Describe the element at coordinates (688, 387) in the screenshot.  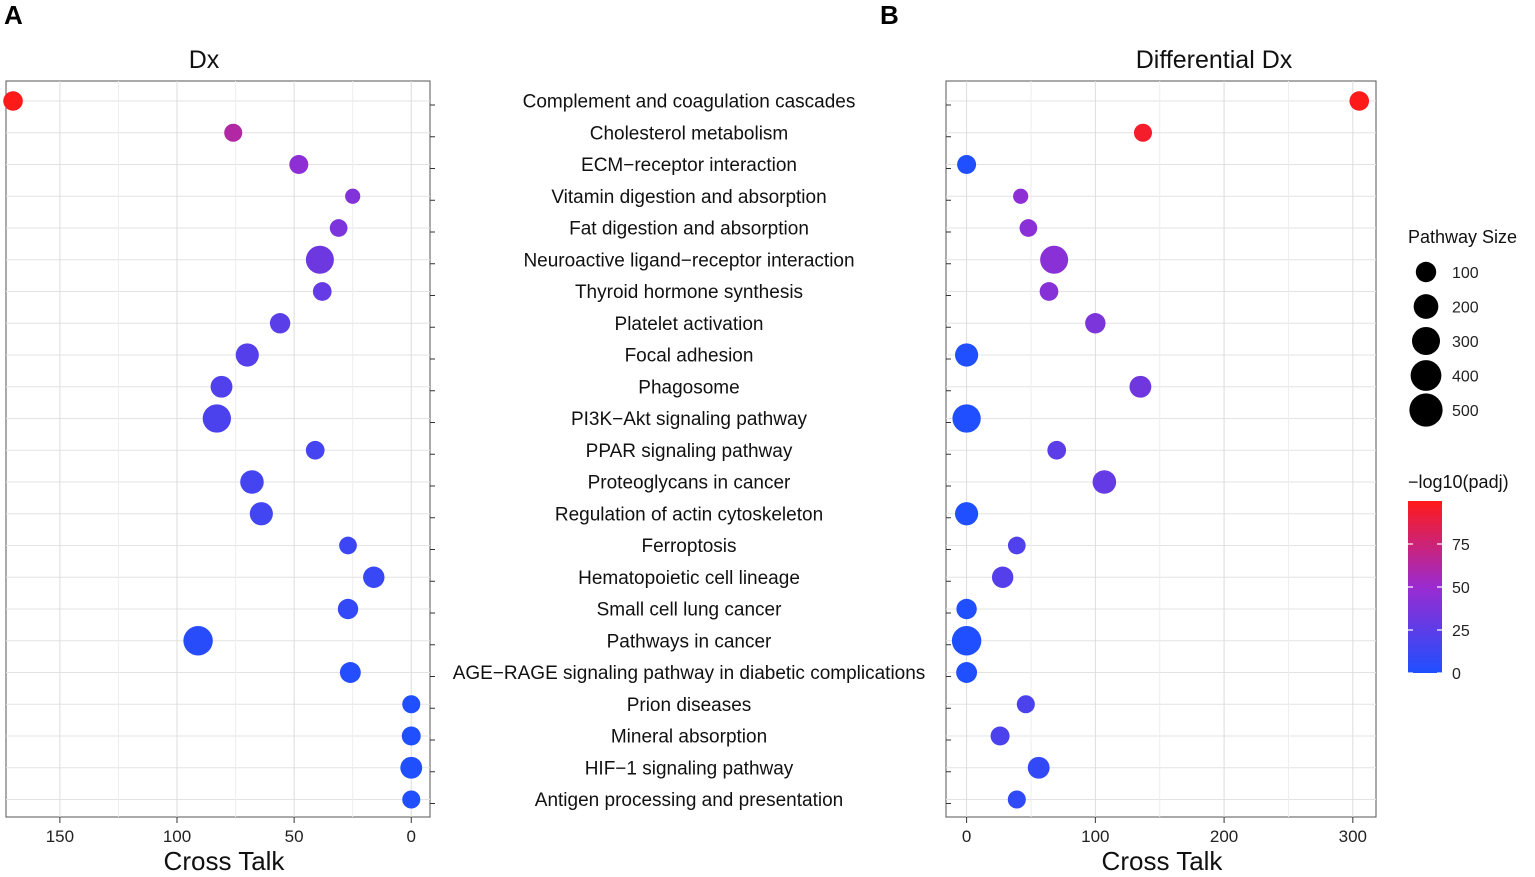
I see `category-label: Phagosome` at that location.